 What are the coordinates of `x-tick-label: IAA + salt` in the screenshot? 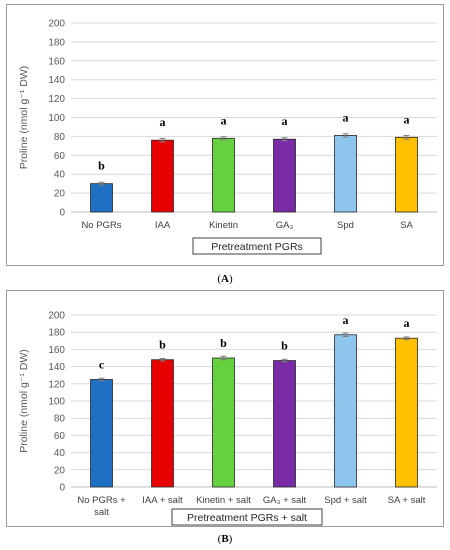 It's located at (162, 500).